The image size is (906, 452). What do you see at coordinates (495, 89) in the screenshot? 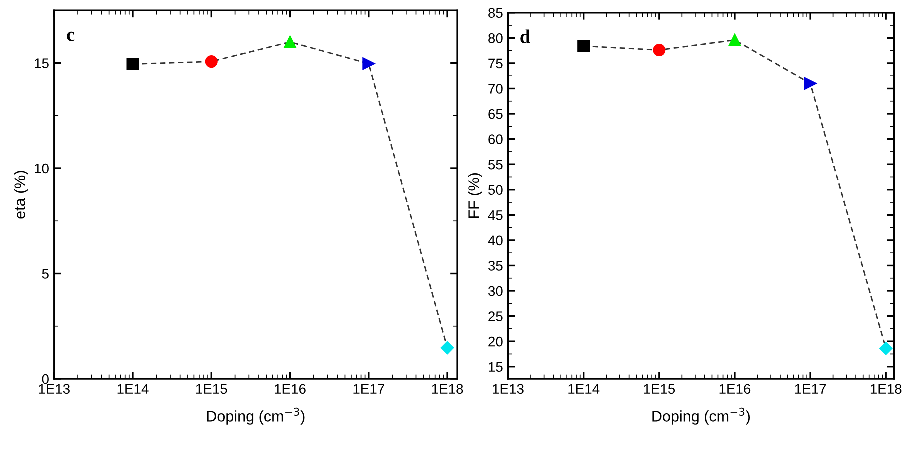
I see `y-tick-label: 70` at bounding box center [495, 89].